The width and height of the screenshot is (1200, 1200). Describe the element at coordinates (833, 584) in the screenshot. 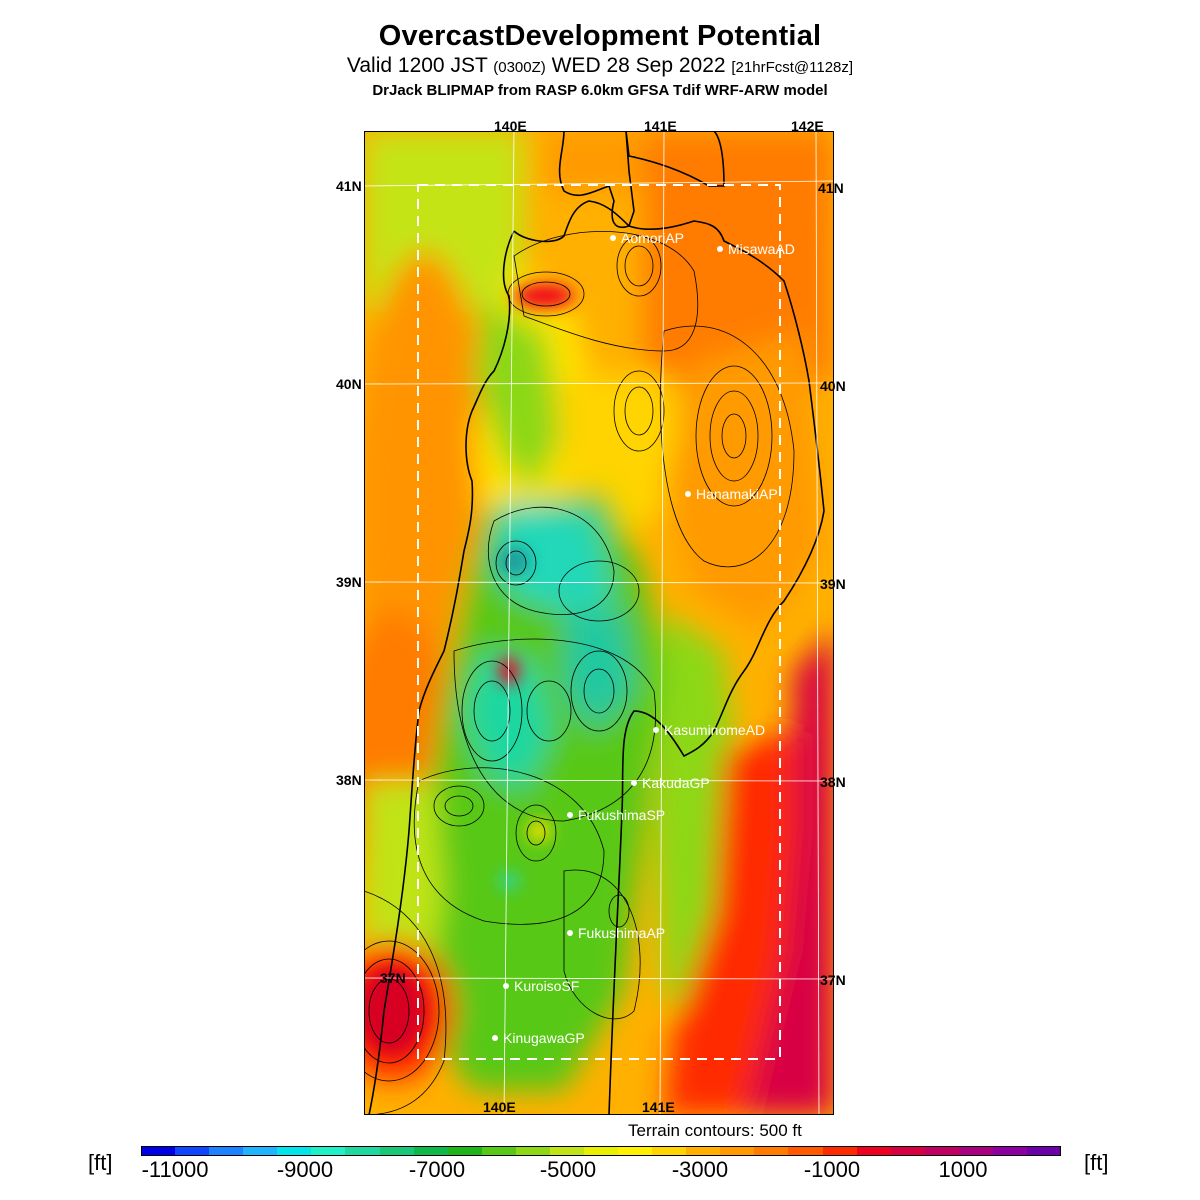

I see `lat-label-right: 39N` at that location.